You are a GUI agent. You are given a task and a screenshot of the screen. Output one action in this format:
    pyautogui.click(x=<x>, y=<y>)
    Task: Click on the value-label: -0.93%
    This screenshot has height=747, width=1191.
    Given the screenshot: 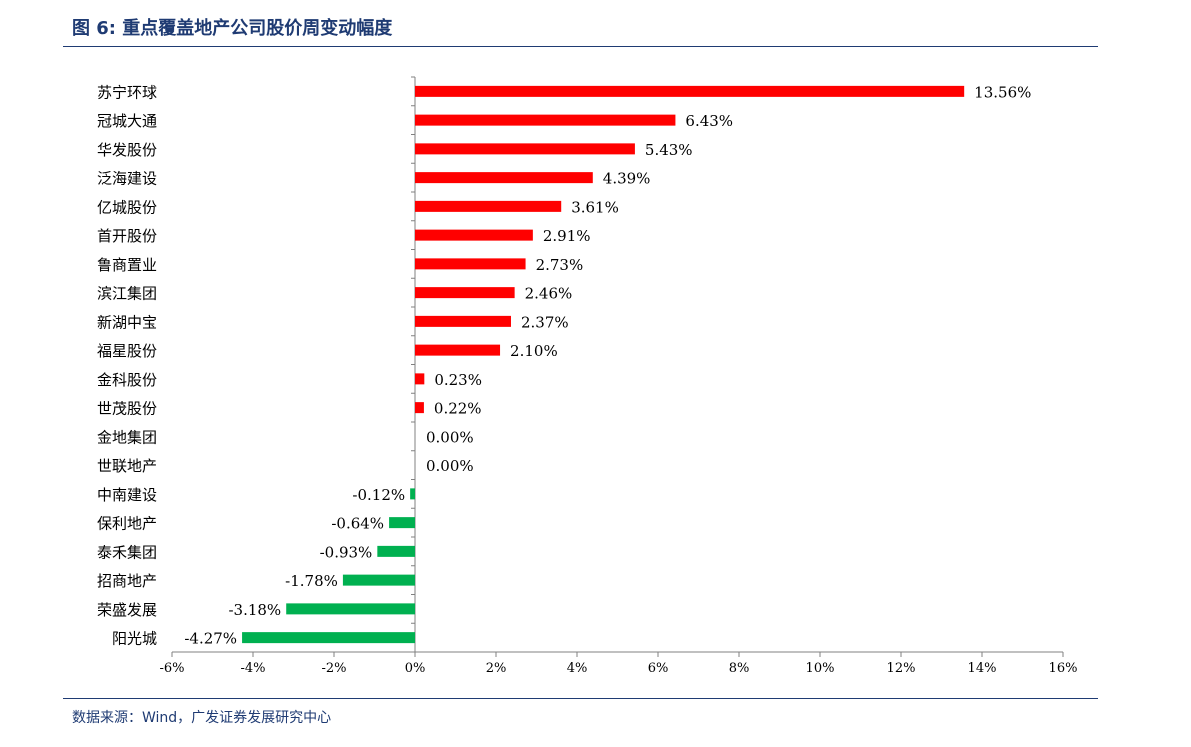 What is the action you would take?
    pyautogui.click(x=346, y=552)
    